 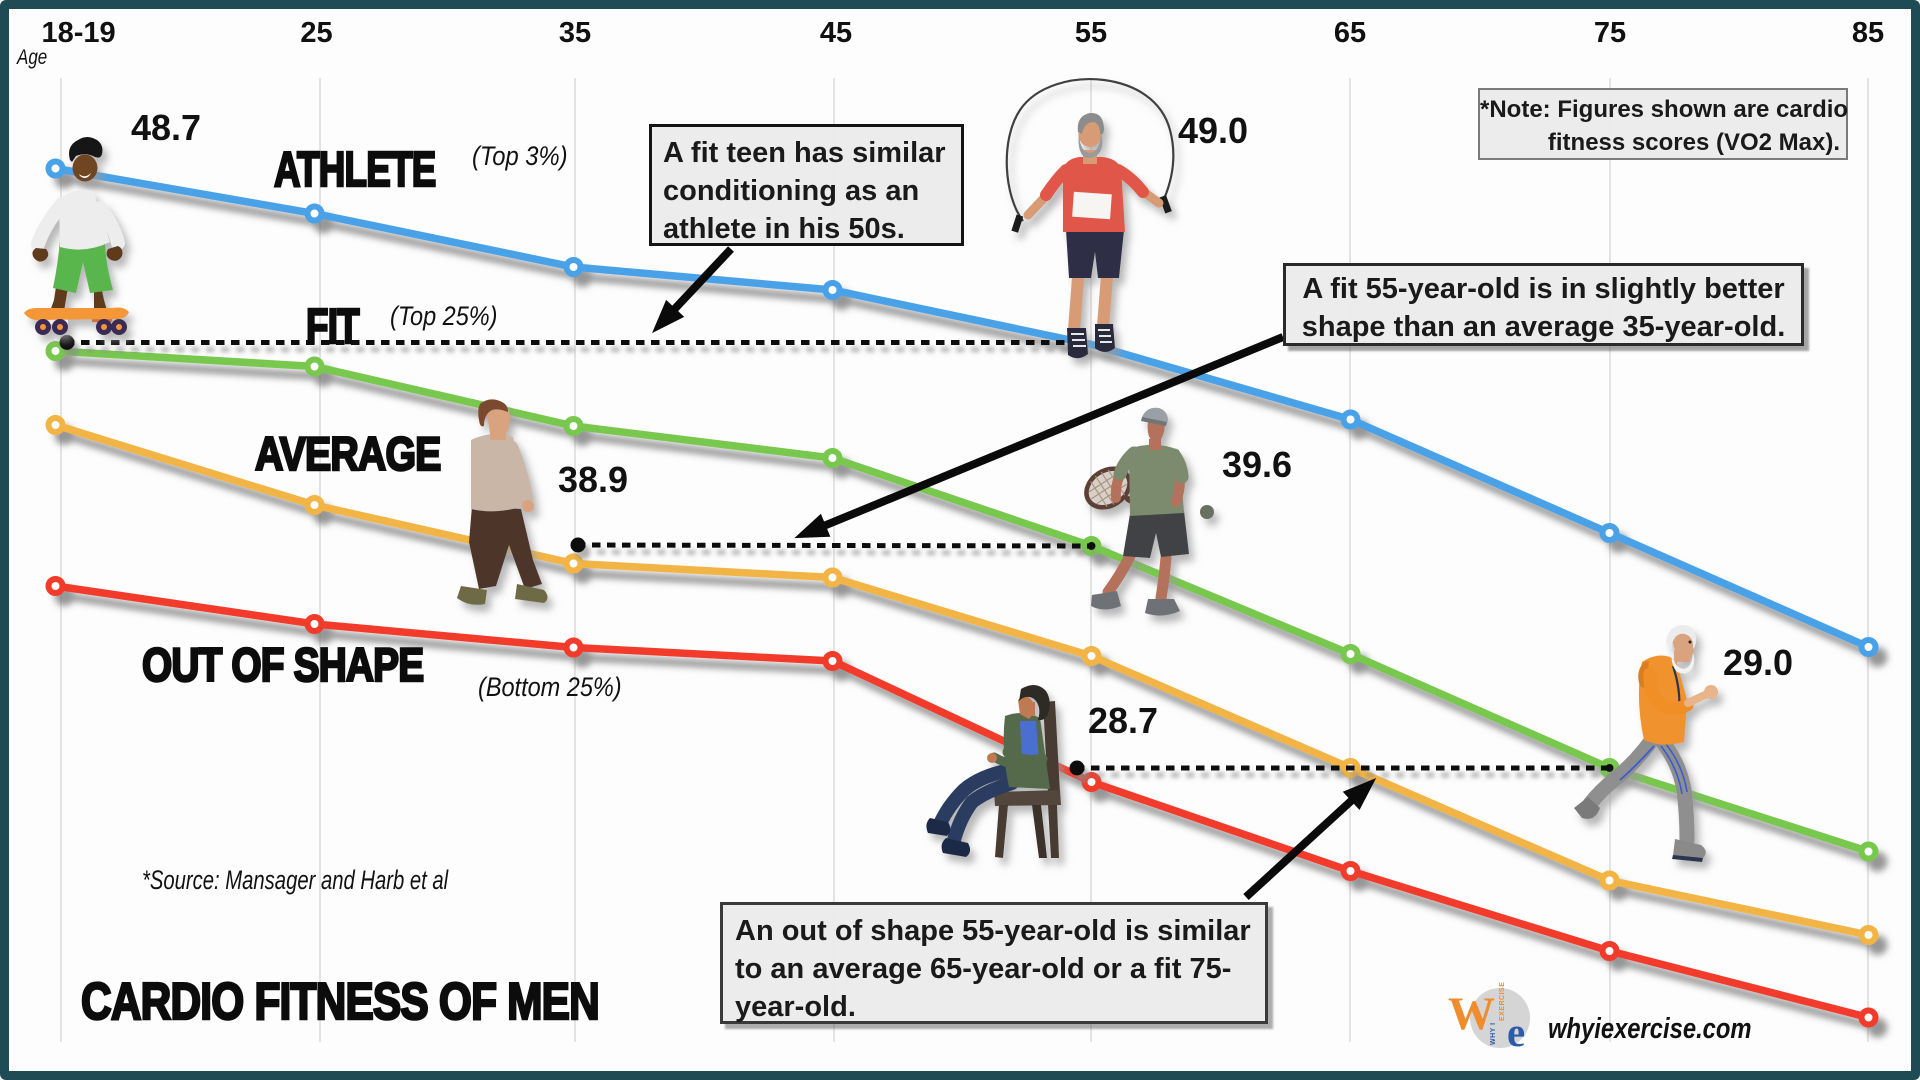 I want to click on svg-text: WHY I, so click(x=1493, y=1033).